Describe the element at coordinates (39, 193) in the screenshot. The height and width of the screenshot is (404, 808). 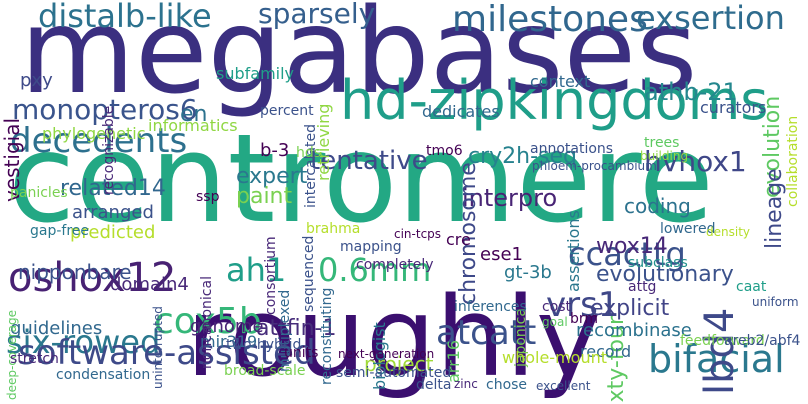
I see `word-panicles: panicles` at that location.